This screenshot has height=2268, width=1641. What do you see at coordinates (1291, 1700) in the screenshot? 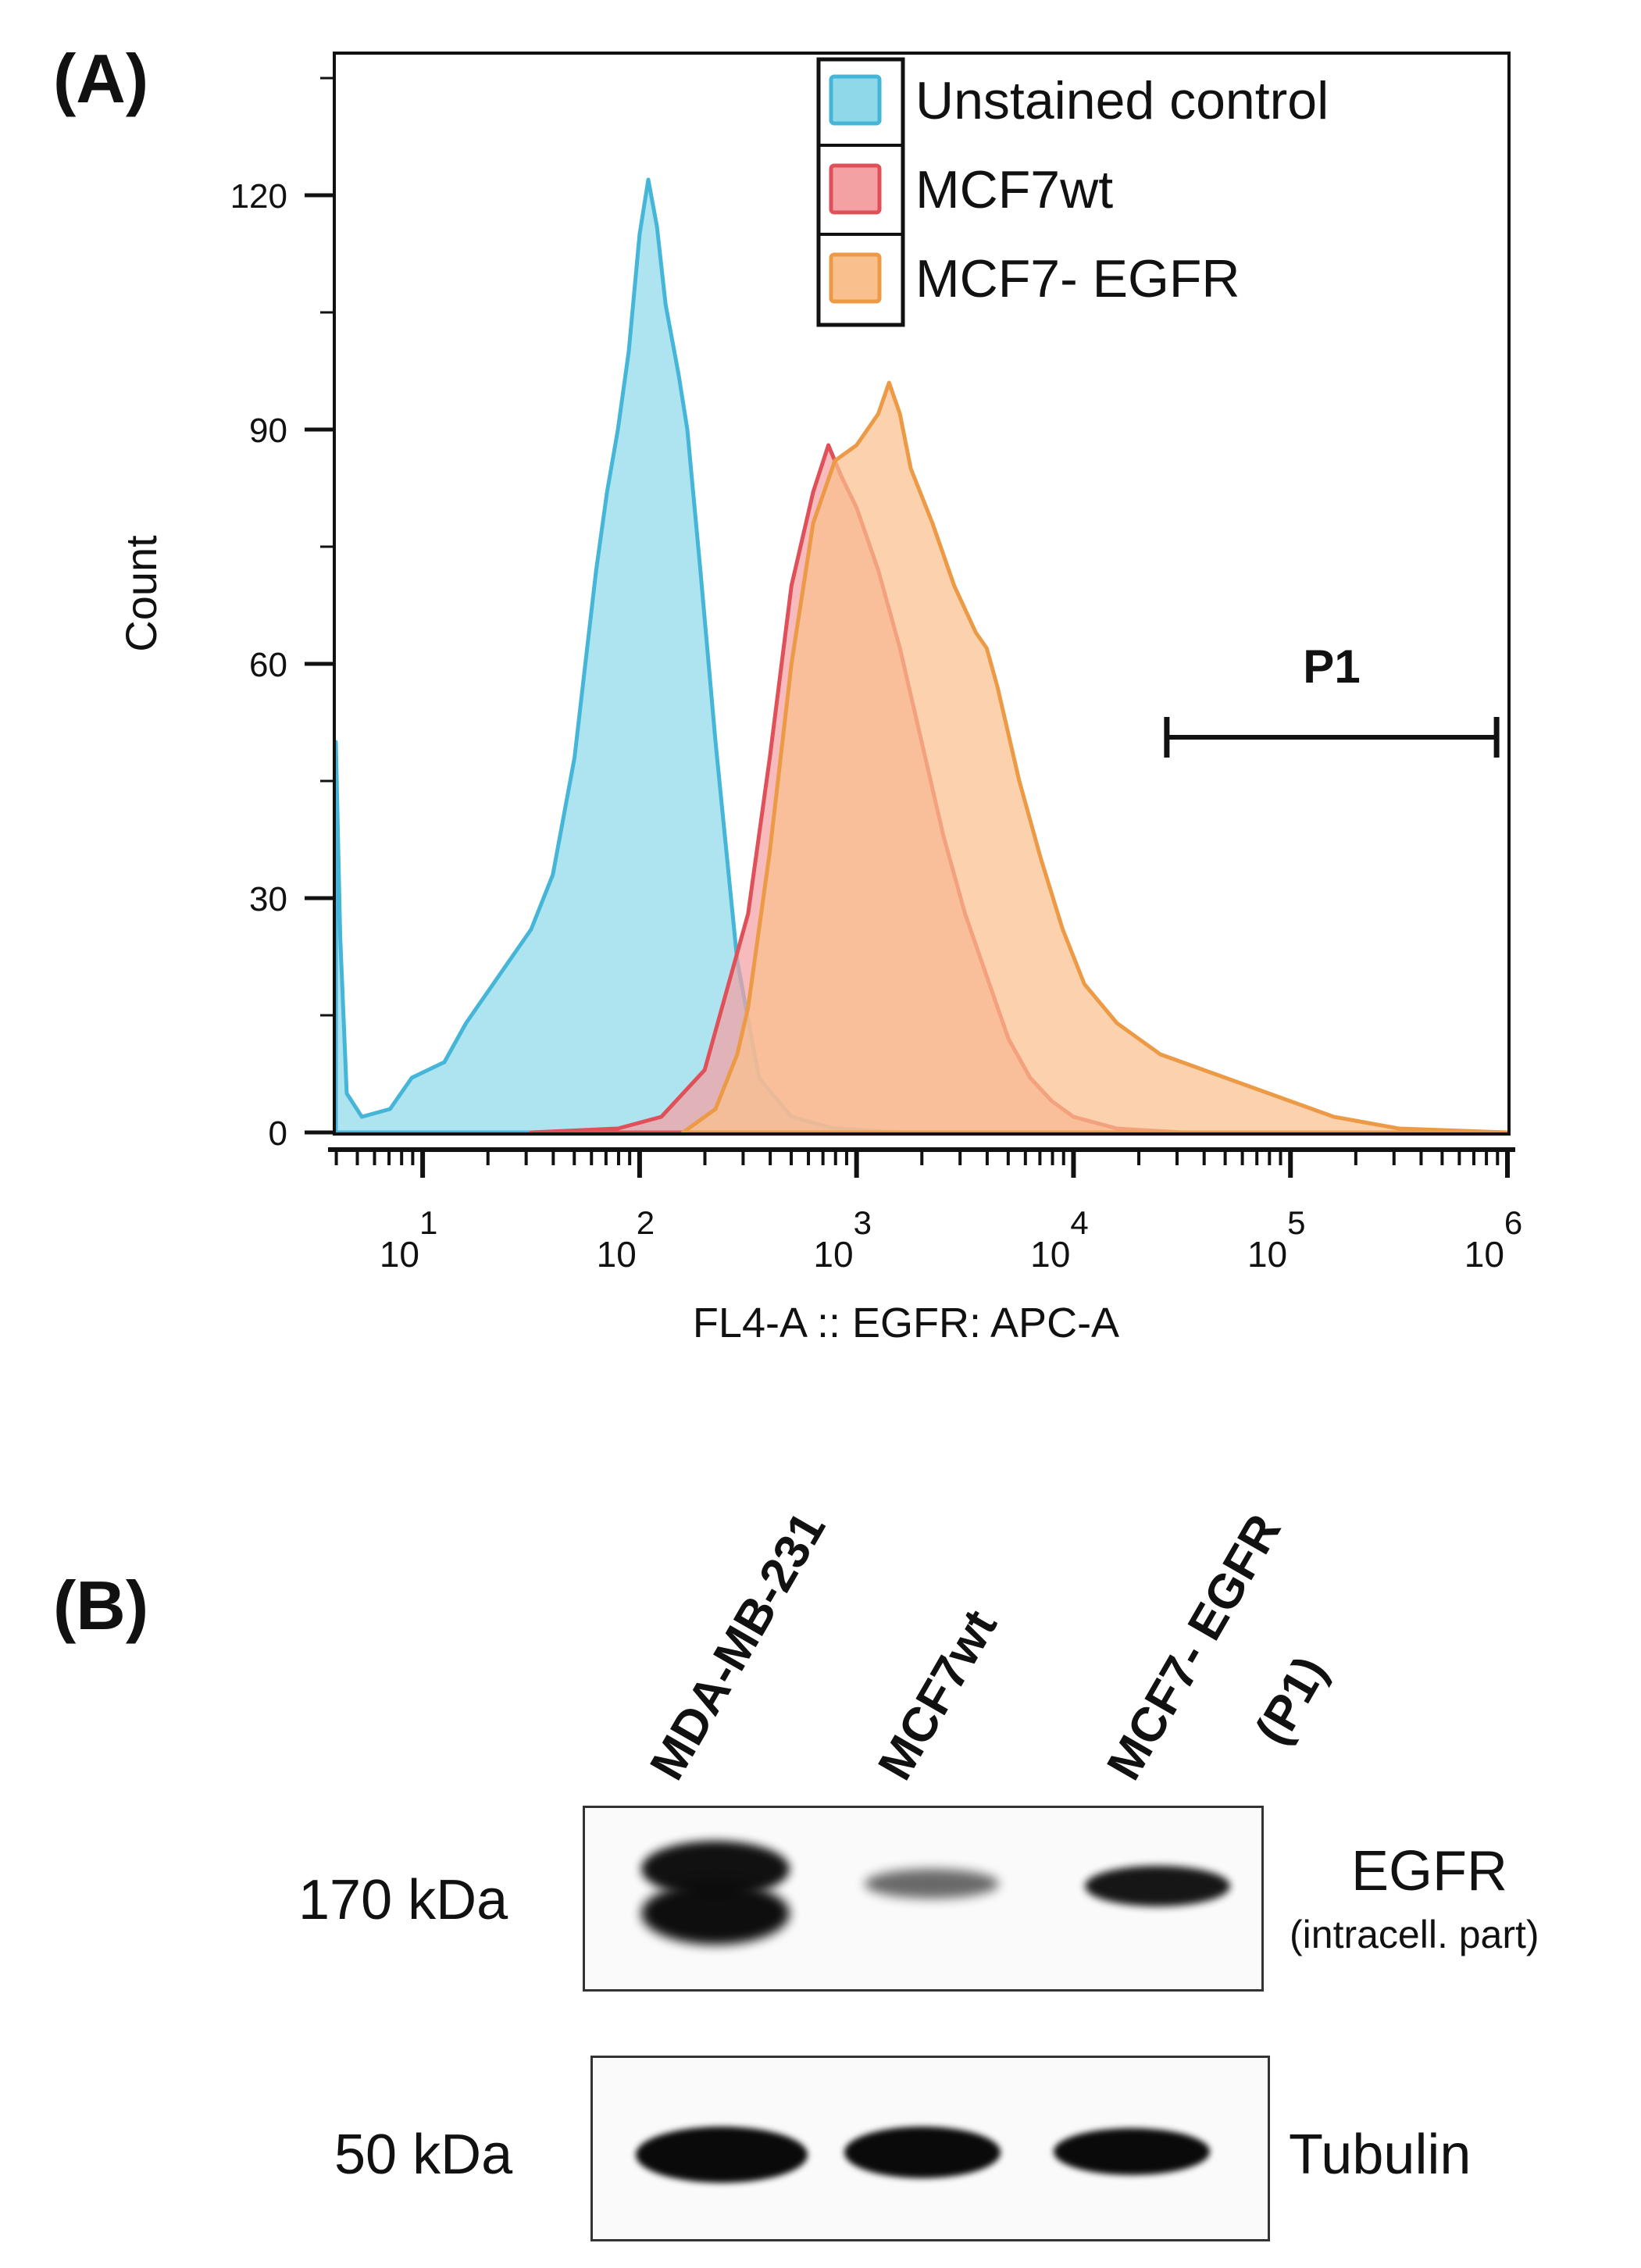
I see `lane-label-p1: (P1)` at bounding box center [1291, 1700].